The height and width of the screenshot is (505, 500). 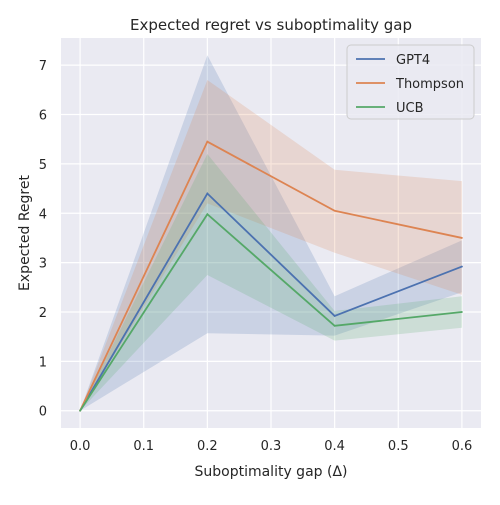 I want to click on y-tick-label: 4, so click(x=43, y=214).